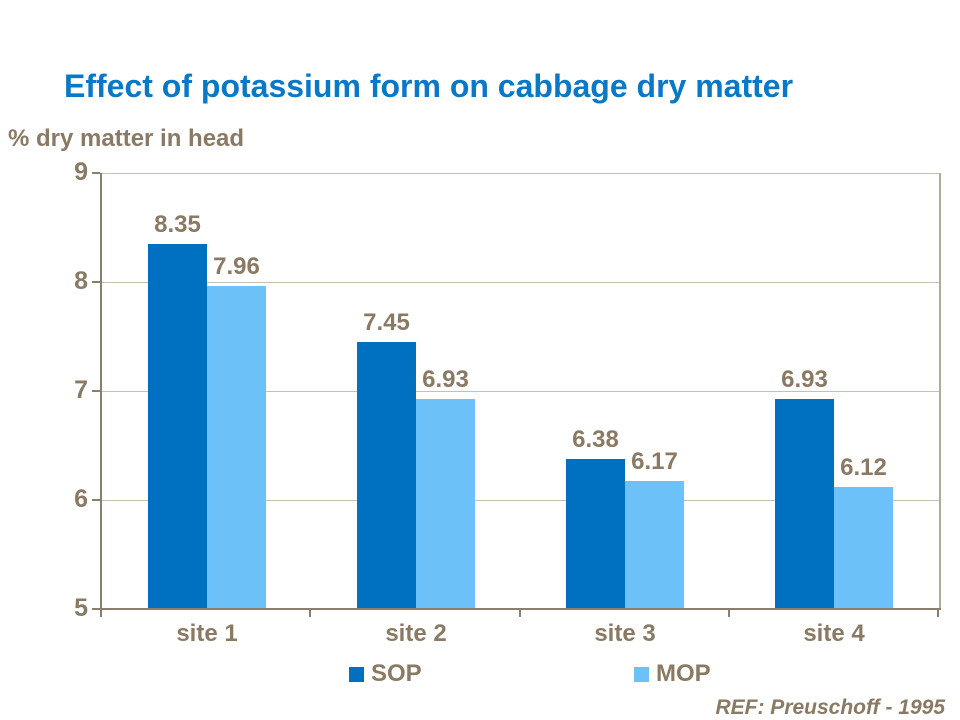 This screenshot has width=960, height=720. Describe the element at coordinates (940, 391) in the screenshot. I see `plot-right-border` at that location.